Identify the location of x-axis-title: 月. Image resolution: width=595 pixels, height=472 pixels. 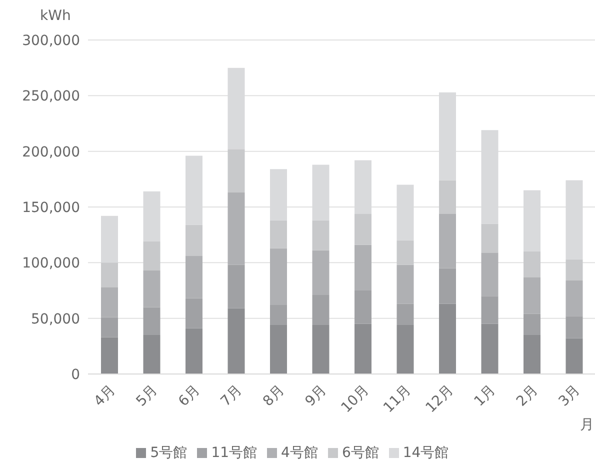
(587, 425).